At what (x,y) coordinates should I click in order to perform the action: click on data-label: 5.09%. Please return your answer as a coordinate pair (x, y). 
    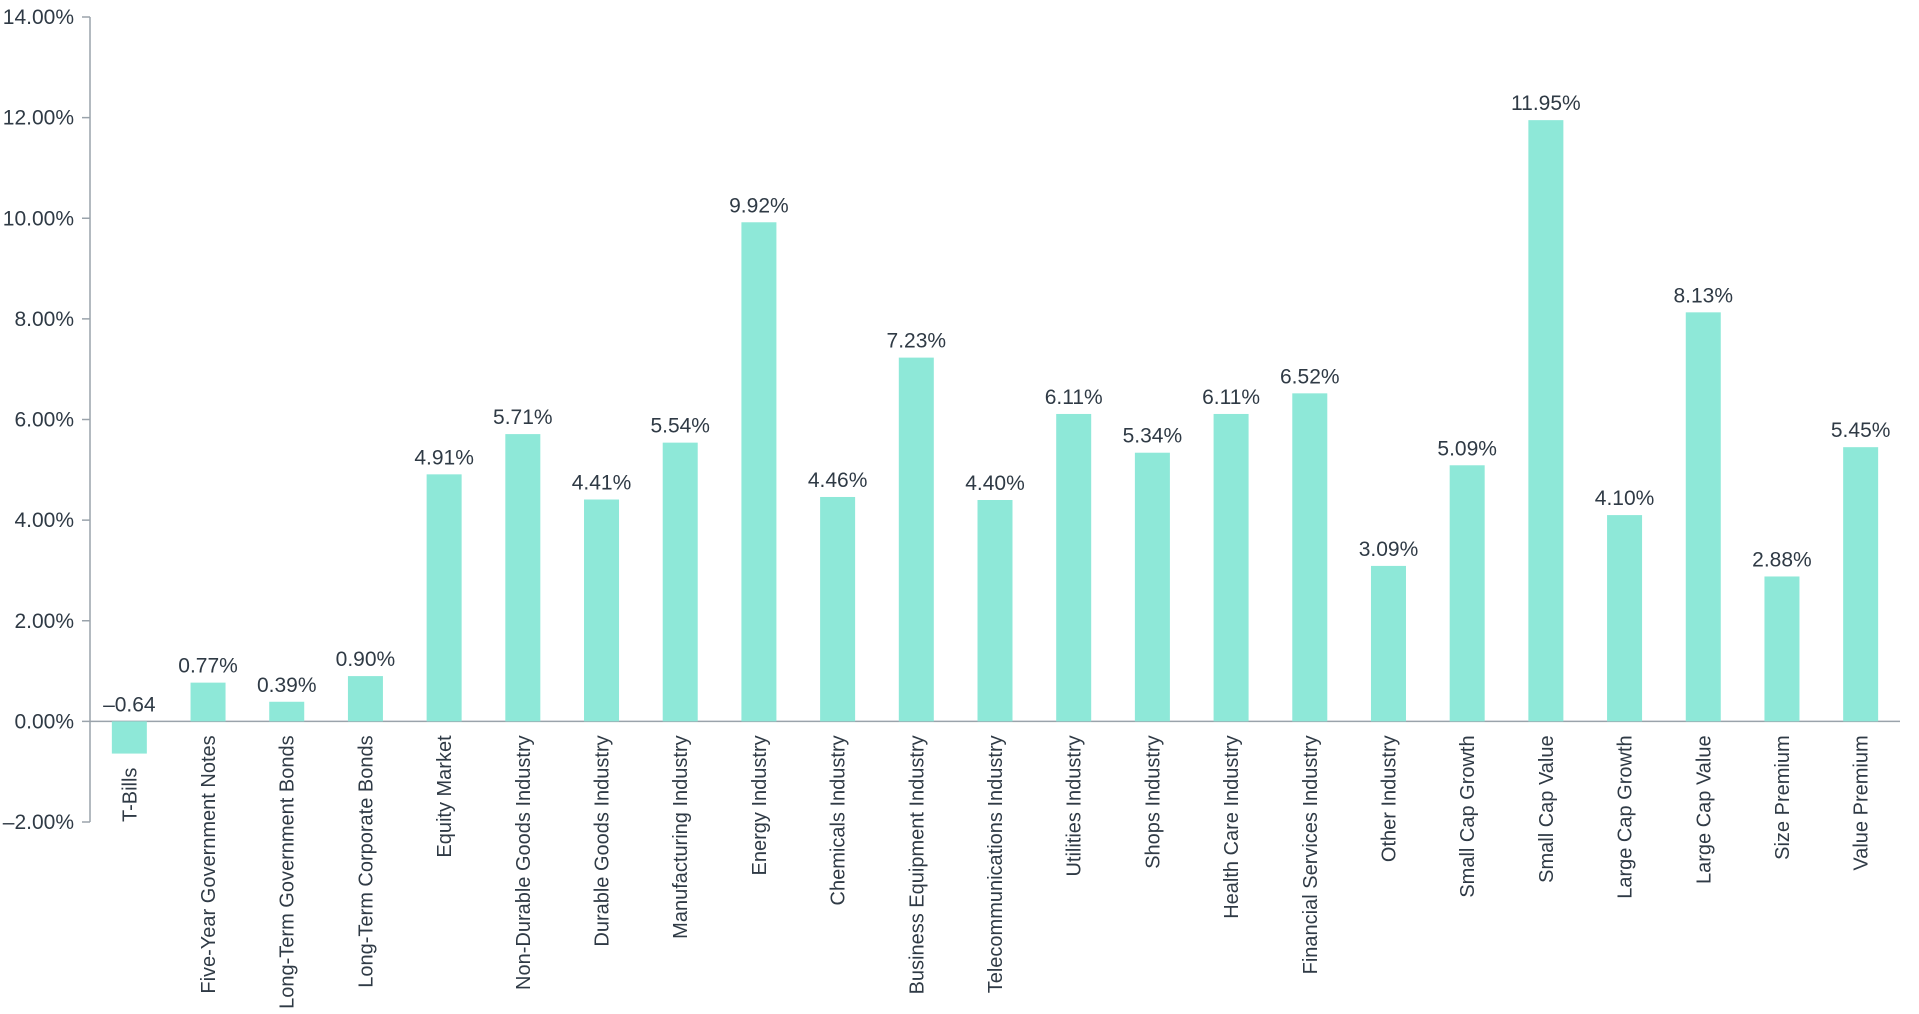
    Looking at the image, I should click on (1467, 448).